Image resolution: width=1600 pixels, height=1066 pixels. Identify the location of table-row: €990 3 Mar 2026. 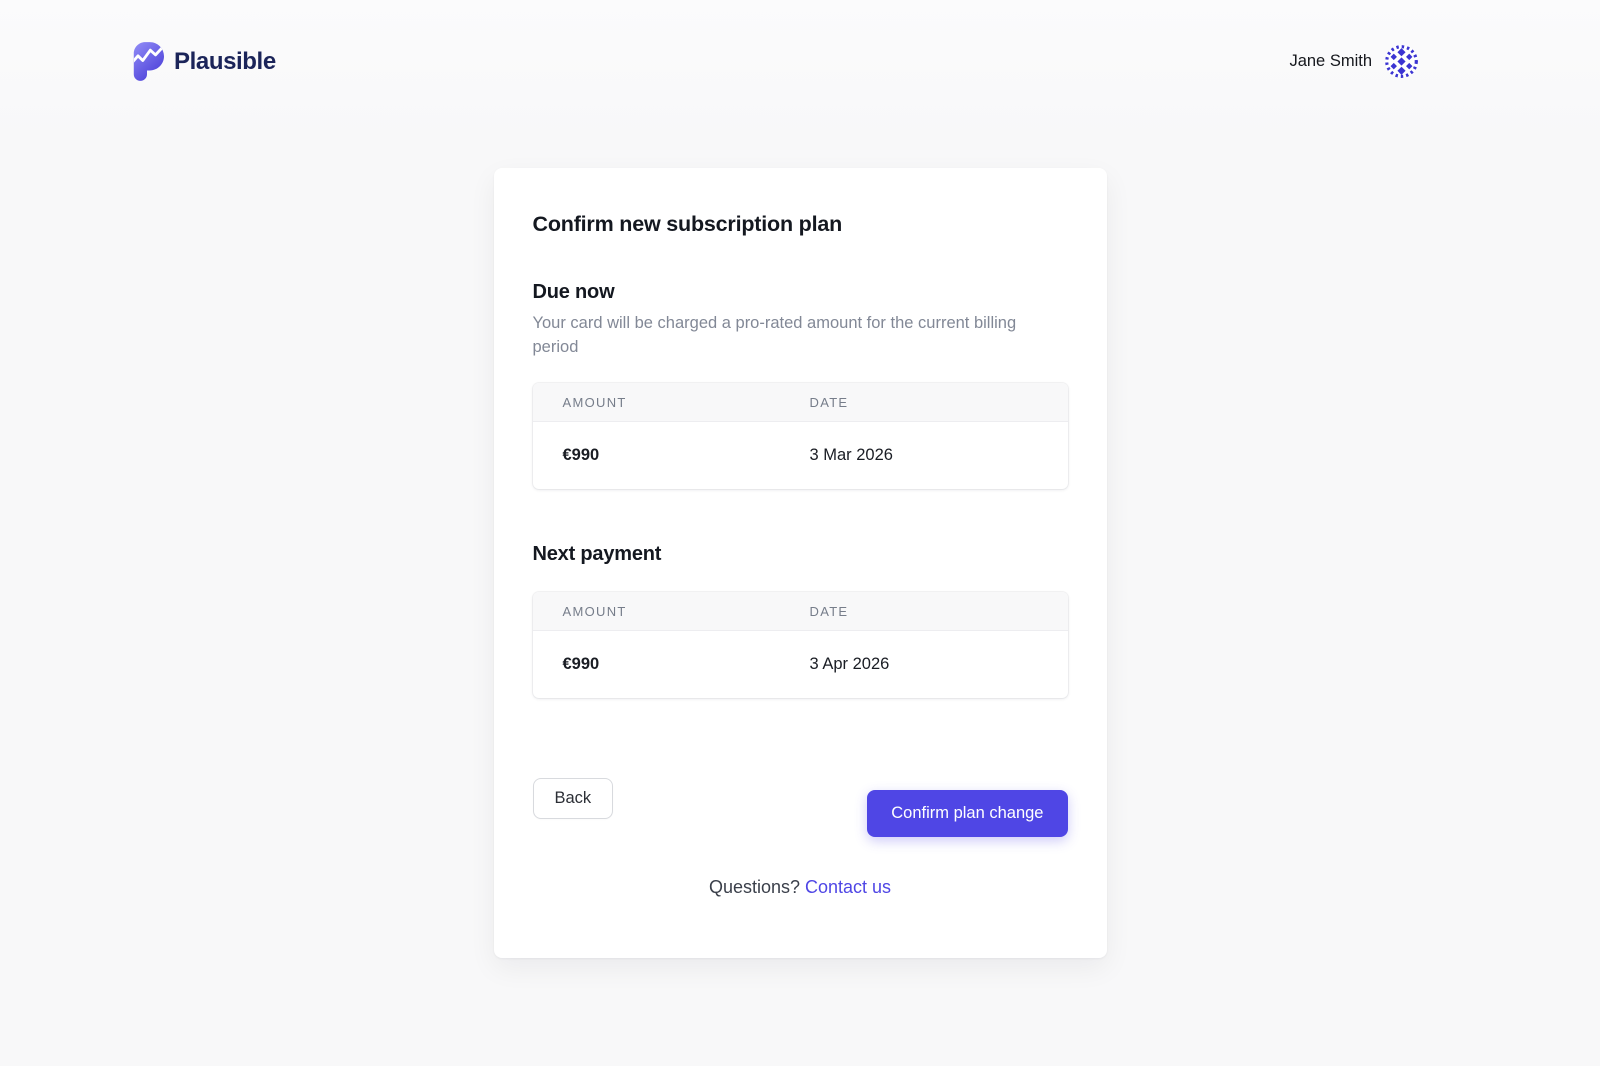
(800, 455).